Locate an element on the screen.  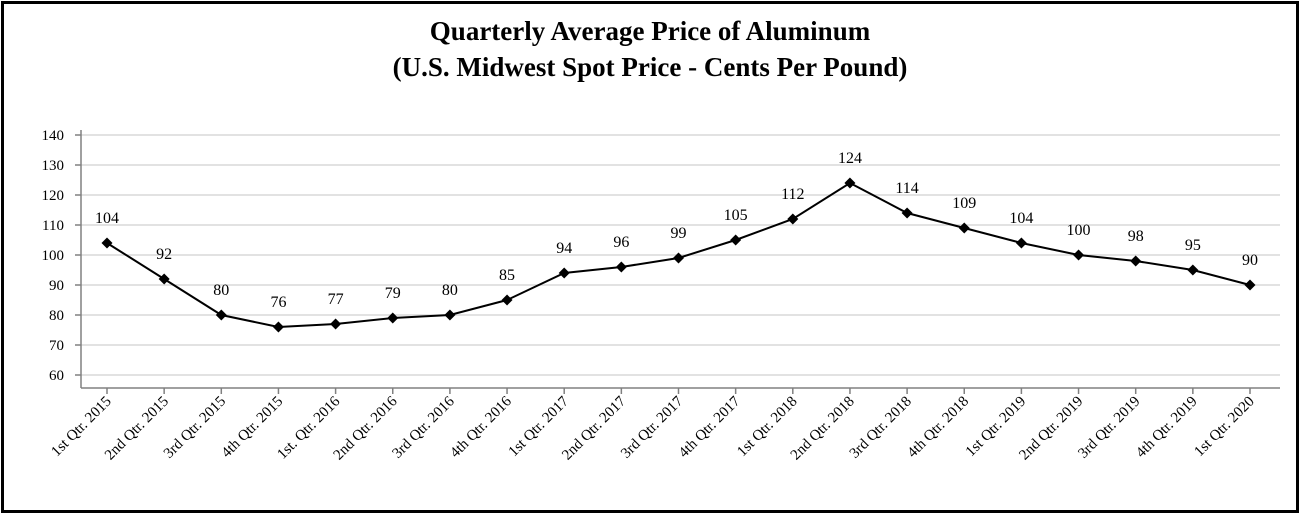
x-tick-label: 3rd Qtr. 2015 is located at coordinates (195, 428).